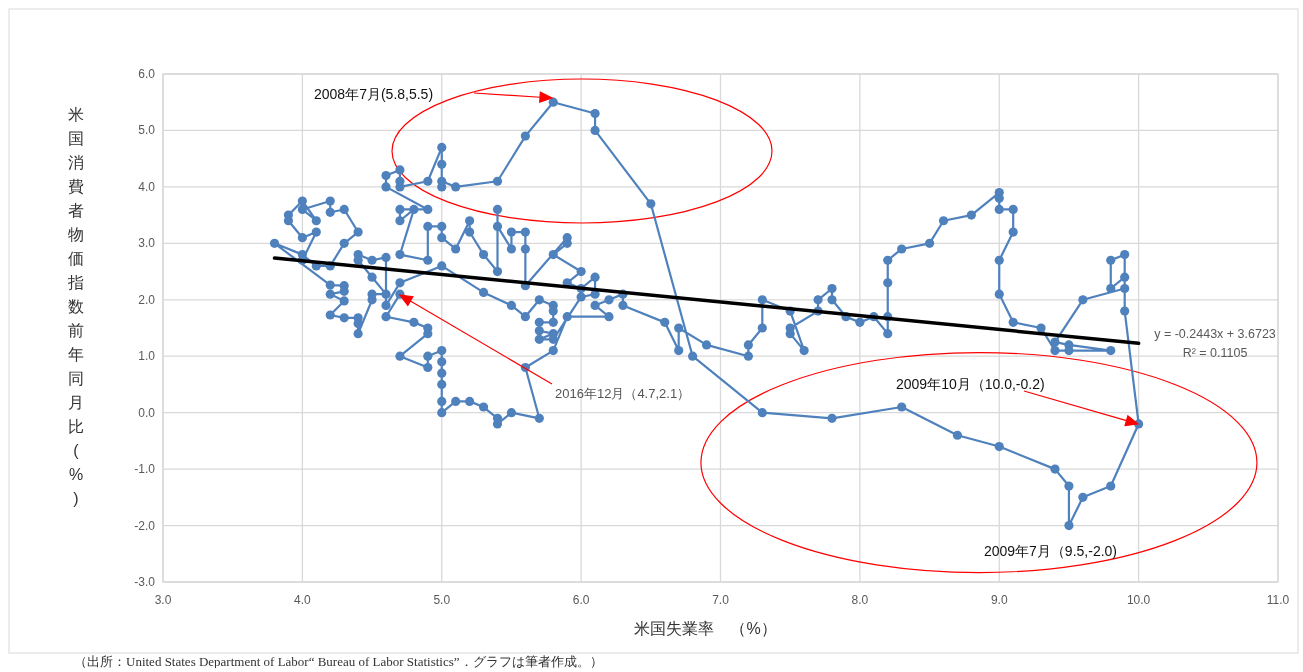 This screenshot has width=1303, height=672. What do you see at coordinates (338, 661) in the screenshot?
I see `text: （出所：United States Department of Labor“ Bureau of Labor Statistics”．グラフは筆者作成。）` at bounding box center [338, 661].